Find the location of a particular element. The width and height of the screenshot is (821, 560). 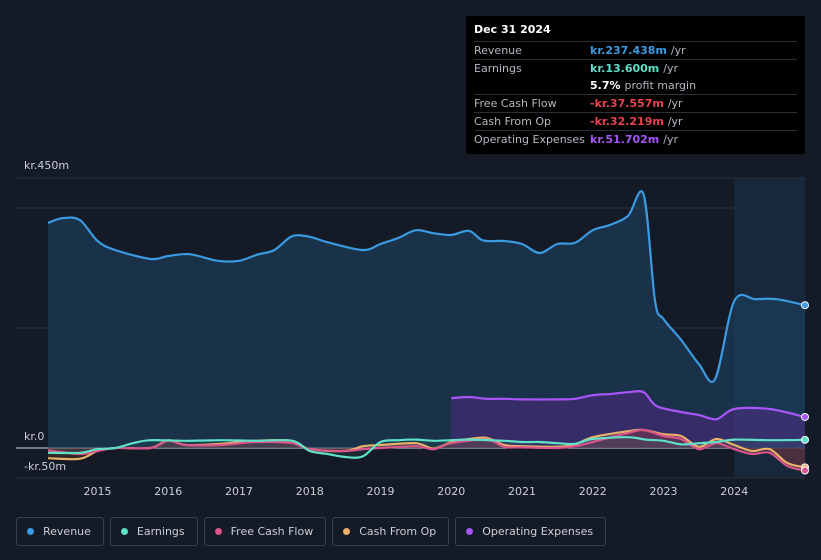

tooltip-row: Revenue kr.237.438m/yr is located at coordinates (635, 50).